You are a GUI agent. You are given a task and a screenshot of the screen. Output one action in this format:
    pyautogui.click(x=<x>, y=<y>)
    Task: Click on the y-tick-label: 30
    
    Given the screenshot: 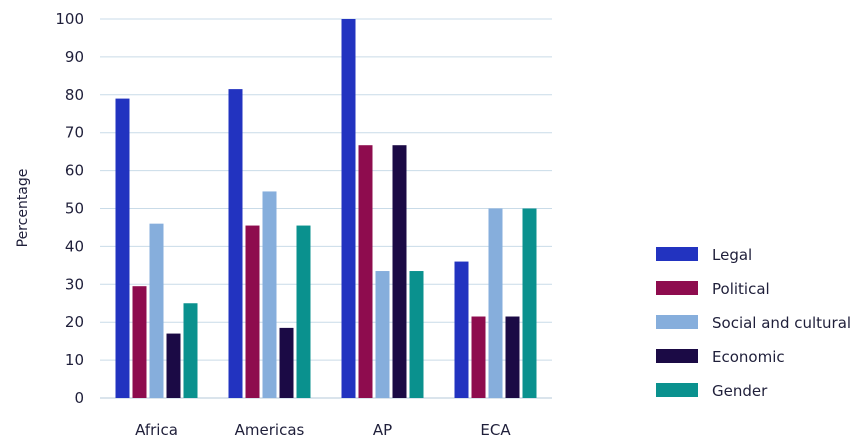 What is the action you would take?
    pyautogui.click(x=74, y=284)
    